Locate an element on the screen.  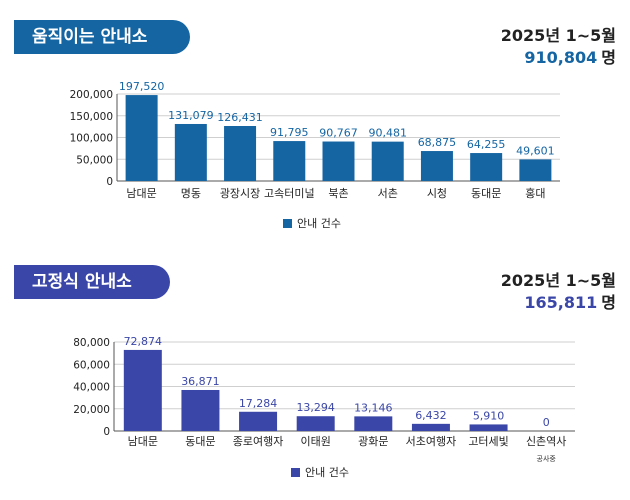
chart1-category-label: 시청 is located at coordinates (437, 193).